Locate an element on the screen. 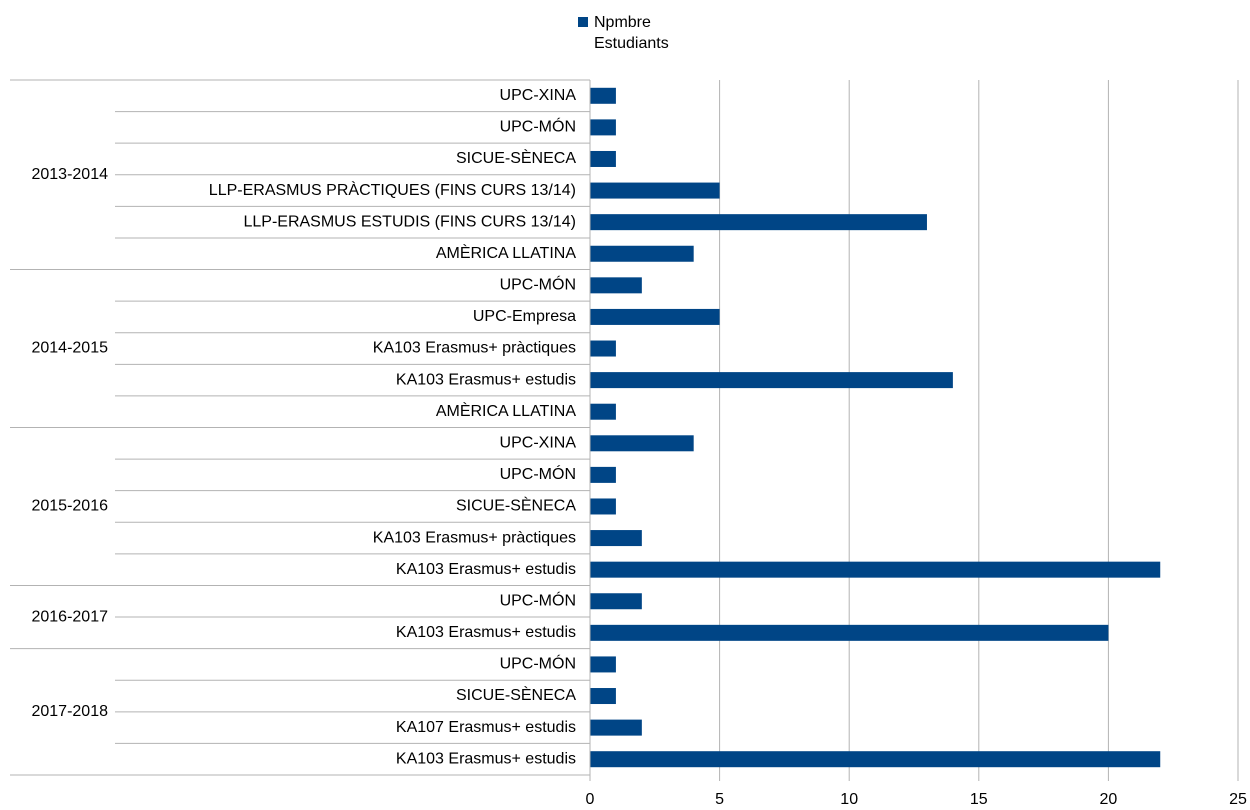 The width and height of the screenshot is (1250, 810). x-tick-label: 25 is located at coordinates (1238, 799).